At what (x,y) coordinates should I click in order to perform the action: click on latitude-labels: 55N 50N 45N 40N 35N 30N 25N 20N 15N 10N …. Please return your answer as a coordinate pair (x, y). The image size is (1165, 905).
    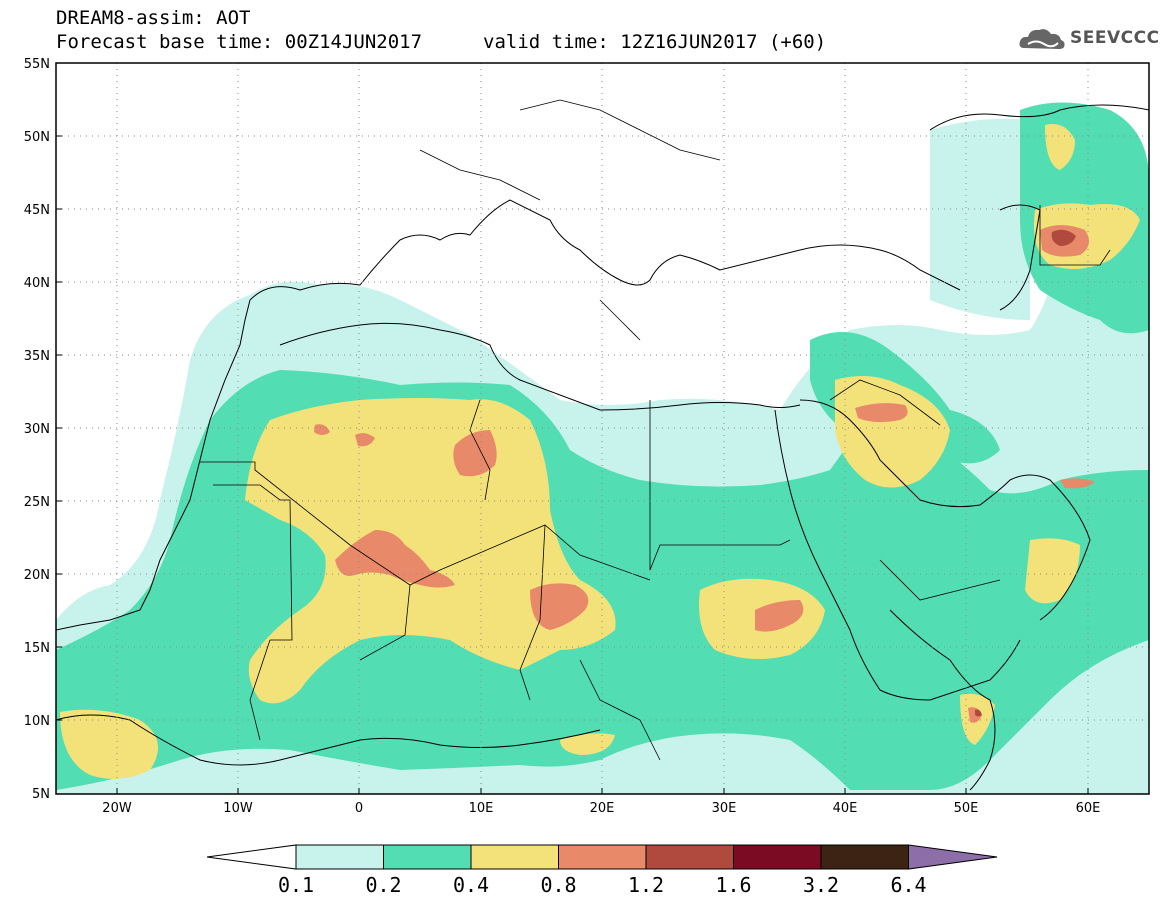
    Looking at the image, I should click on (37, 429).